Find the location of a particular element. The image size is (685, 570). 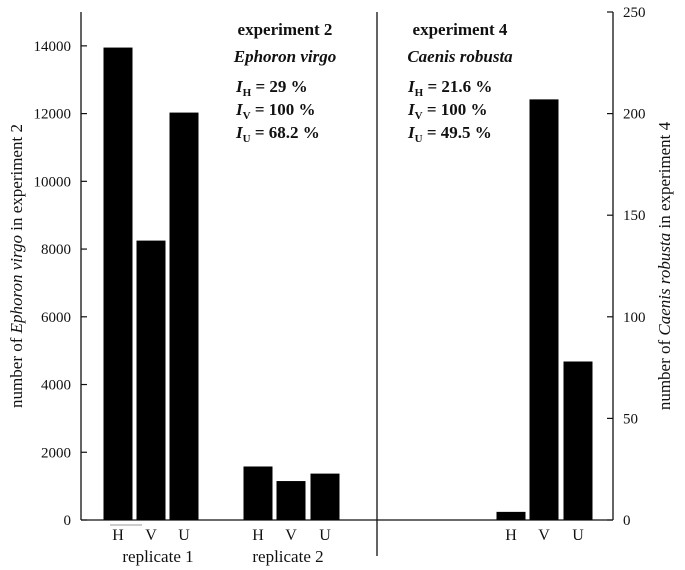

index-value: IH = 29 % is located at coordinates (271, 88).